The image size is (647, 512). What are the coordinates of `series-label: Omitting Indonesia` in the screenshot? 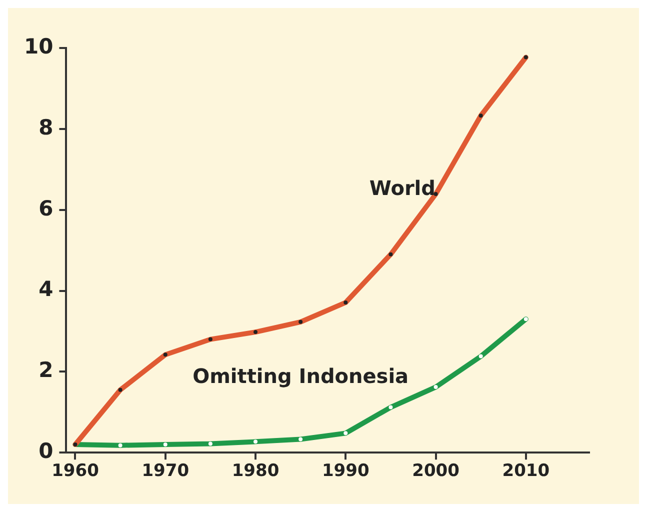 It's located at (300, 376).